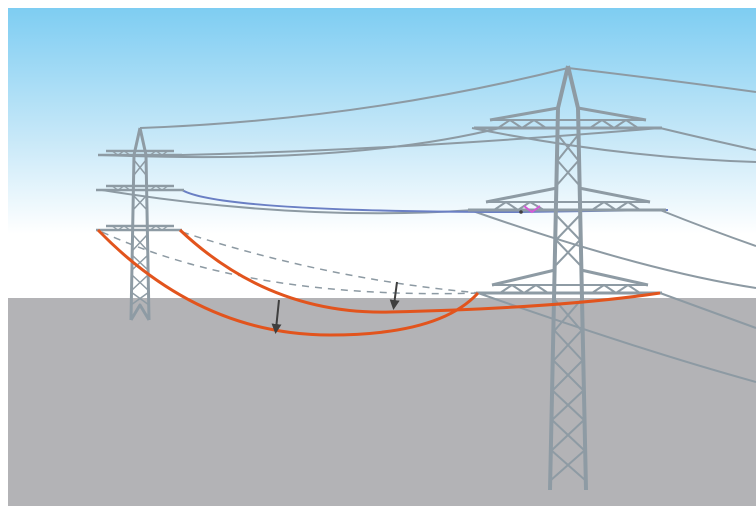 The width and height of the screenshot is (756, 506). I want to click on original-wire-positions, so click(291, 263).